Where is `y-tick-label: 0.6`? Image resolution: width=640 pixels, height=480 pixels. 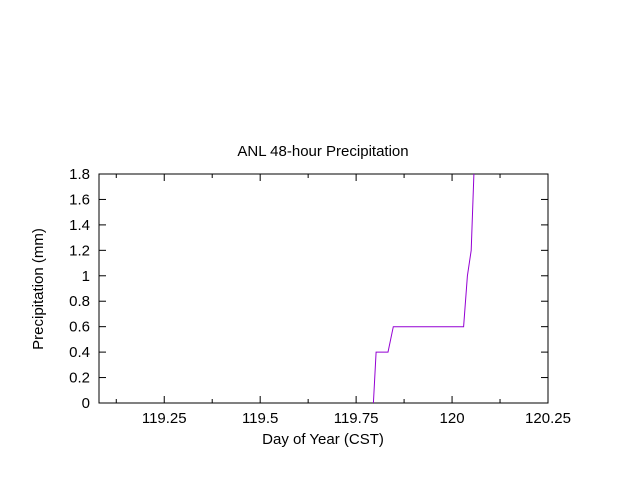 y-tick-label: 0.6 is located at coordinates (79, 327).